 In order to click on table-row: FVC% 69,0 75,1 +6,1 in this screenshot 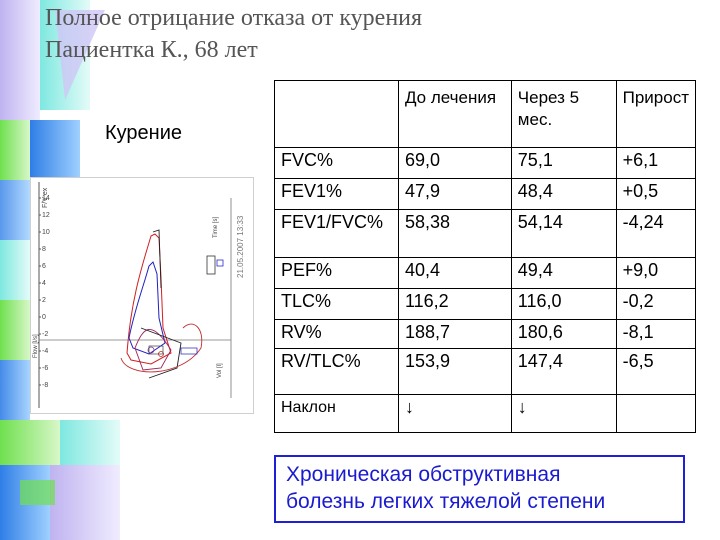, I will do `click(485, 163)`.